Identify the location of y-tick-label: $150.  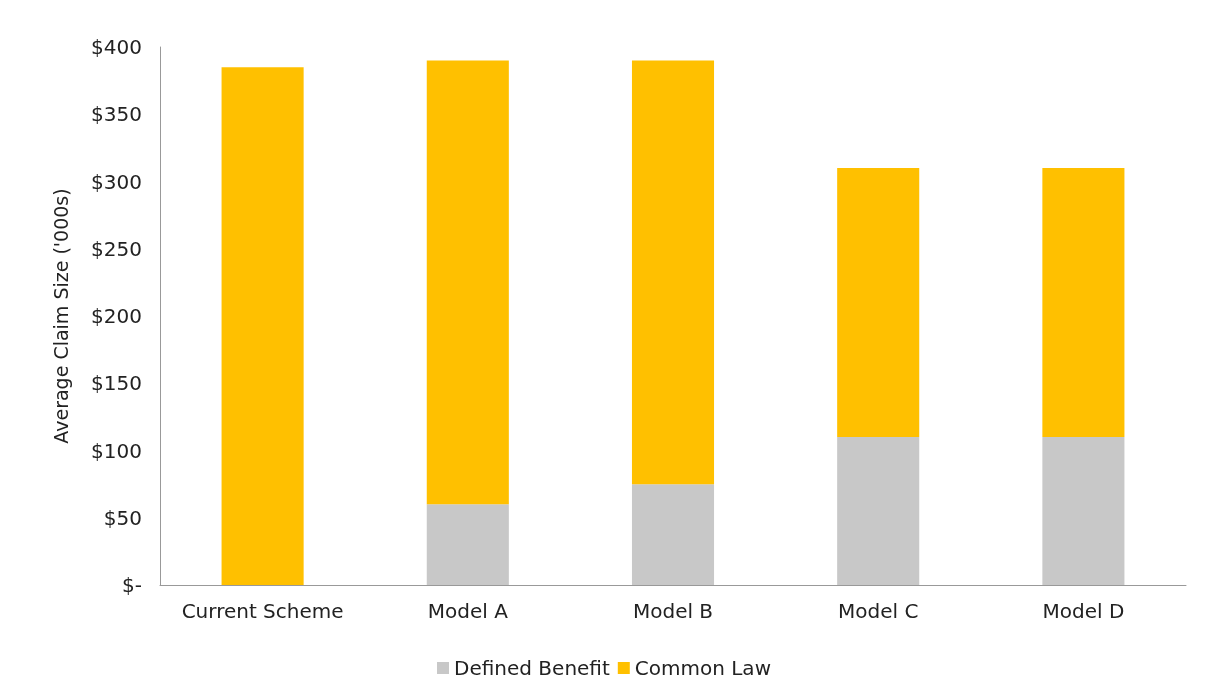
(116, 383).